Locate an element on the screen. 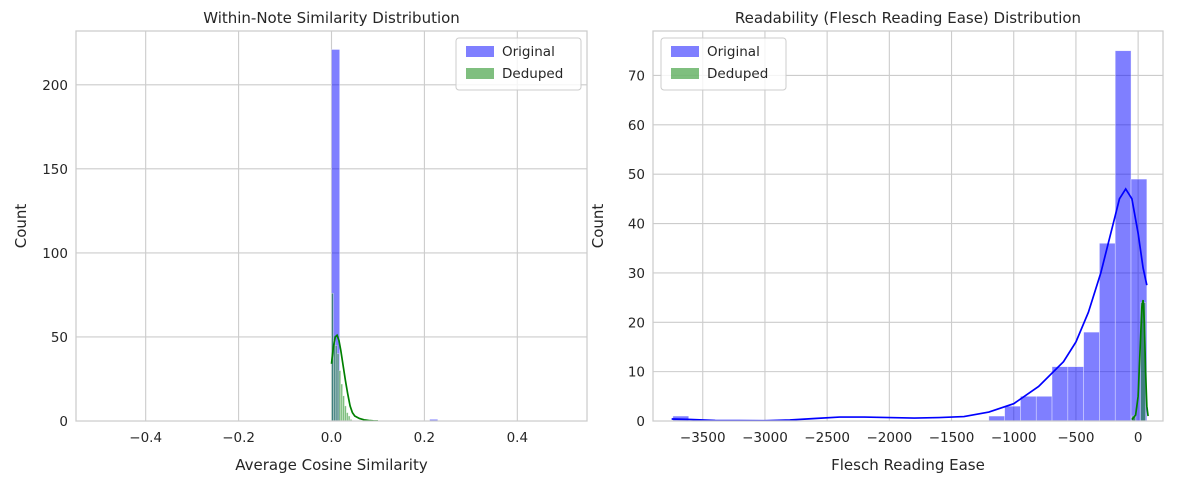 Image resolution: width=1183 pixels, height=484 pixels. plot-area is located at coordinates (384, 235).